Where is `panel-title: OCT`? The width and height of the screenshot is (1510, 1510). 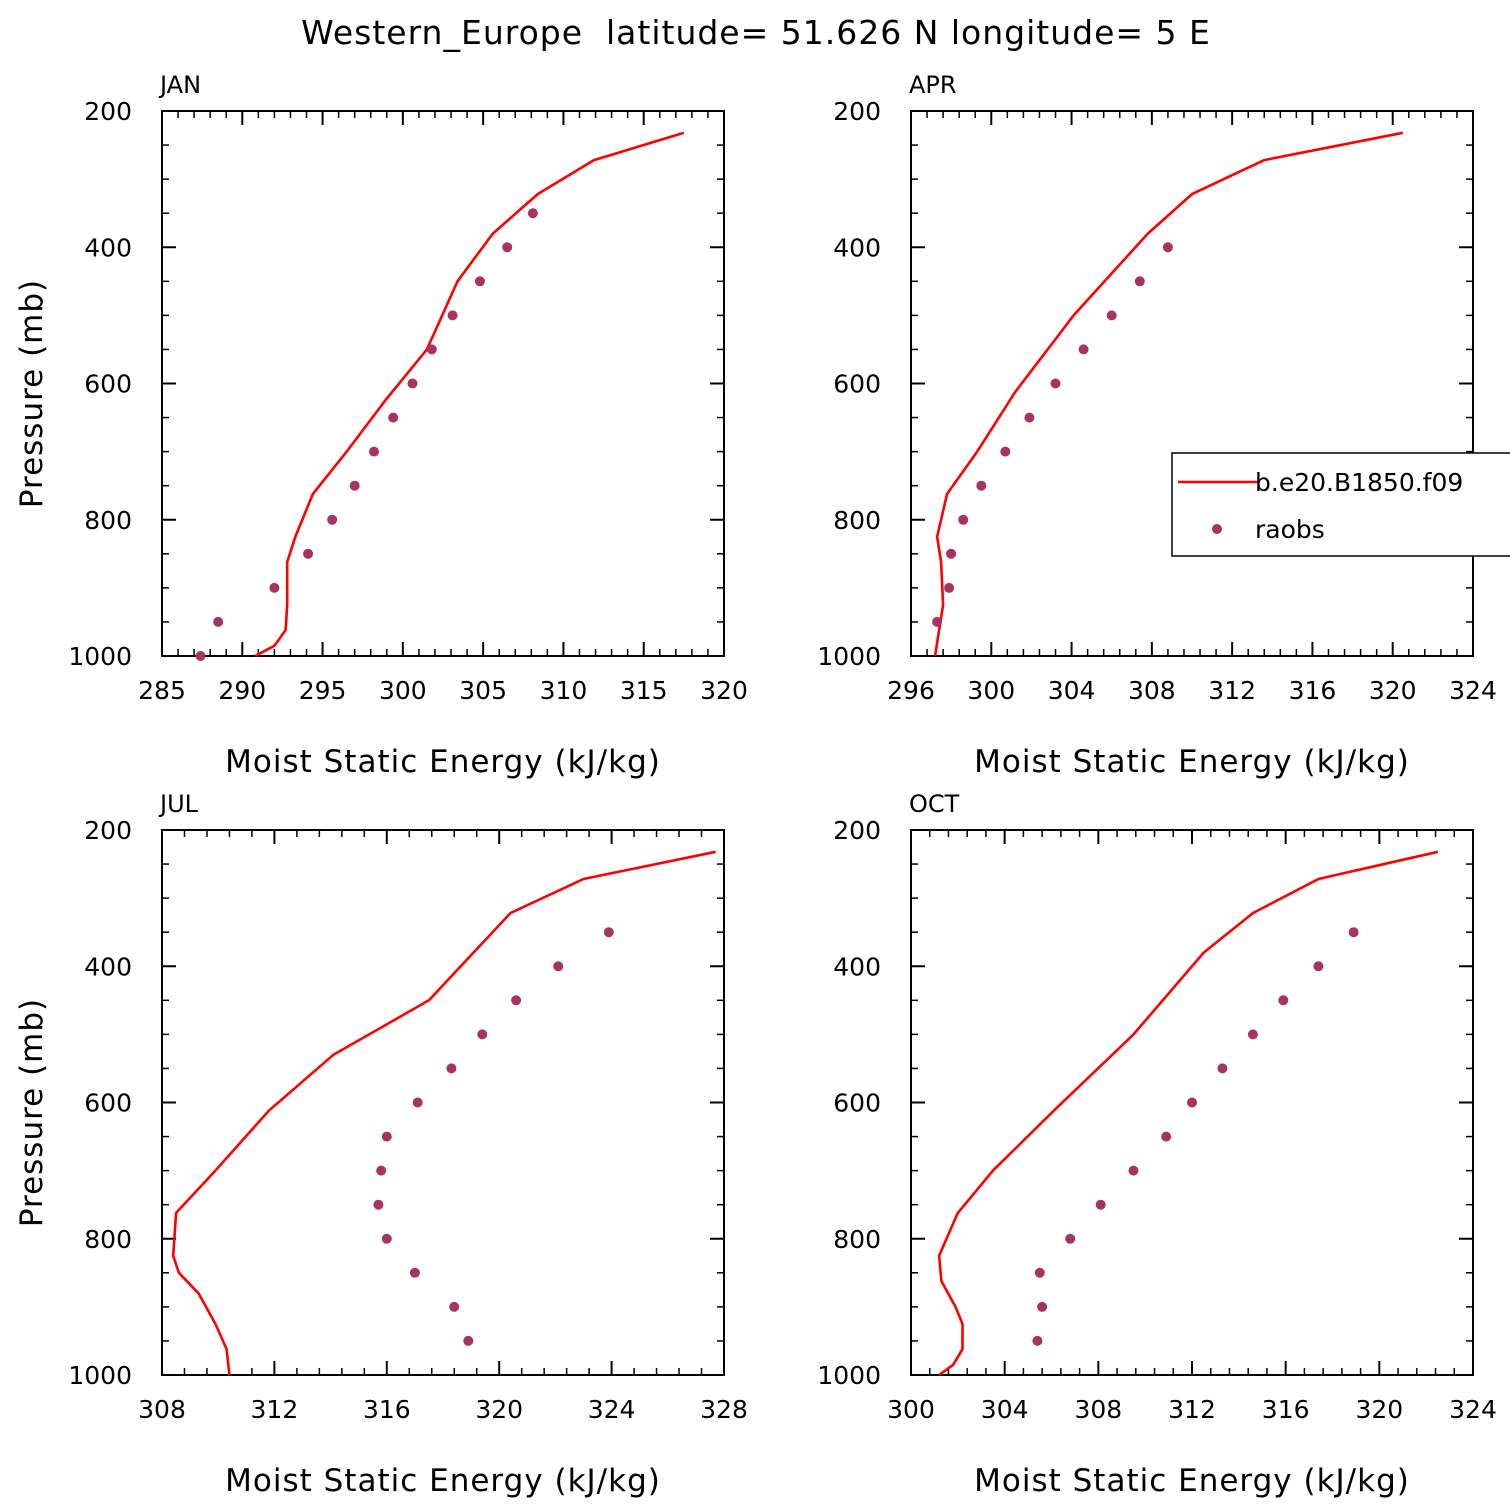
panel-title: OCT is located at coordinates (934, 804).